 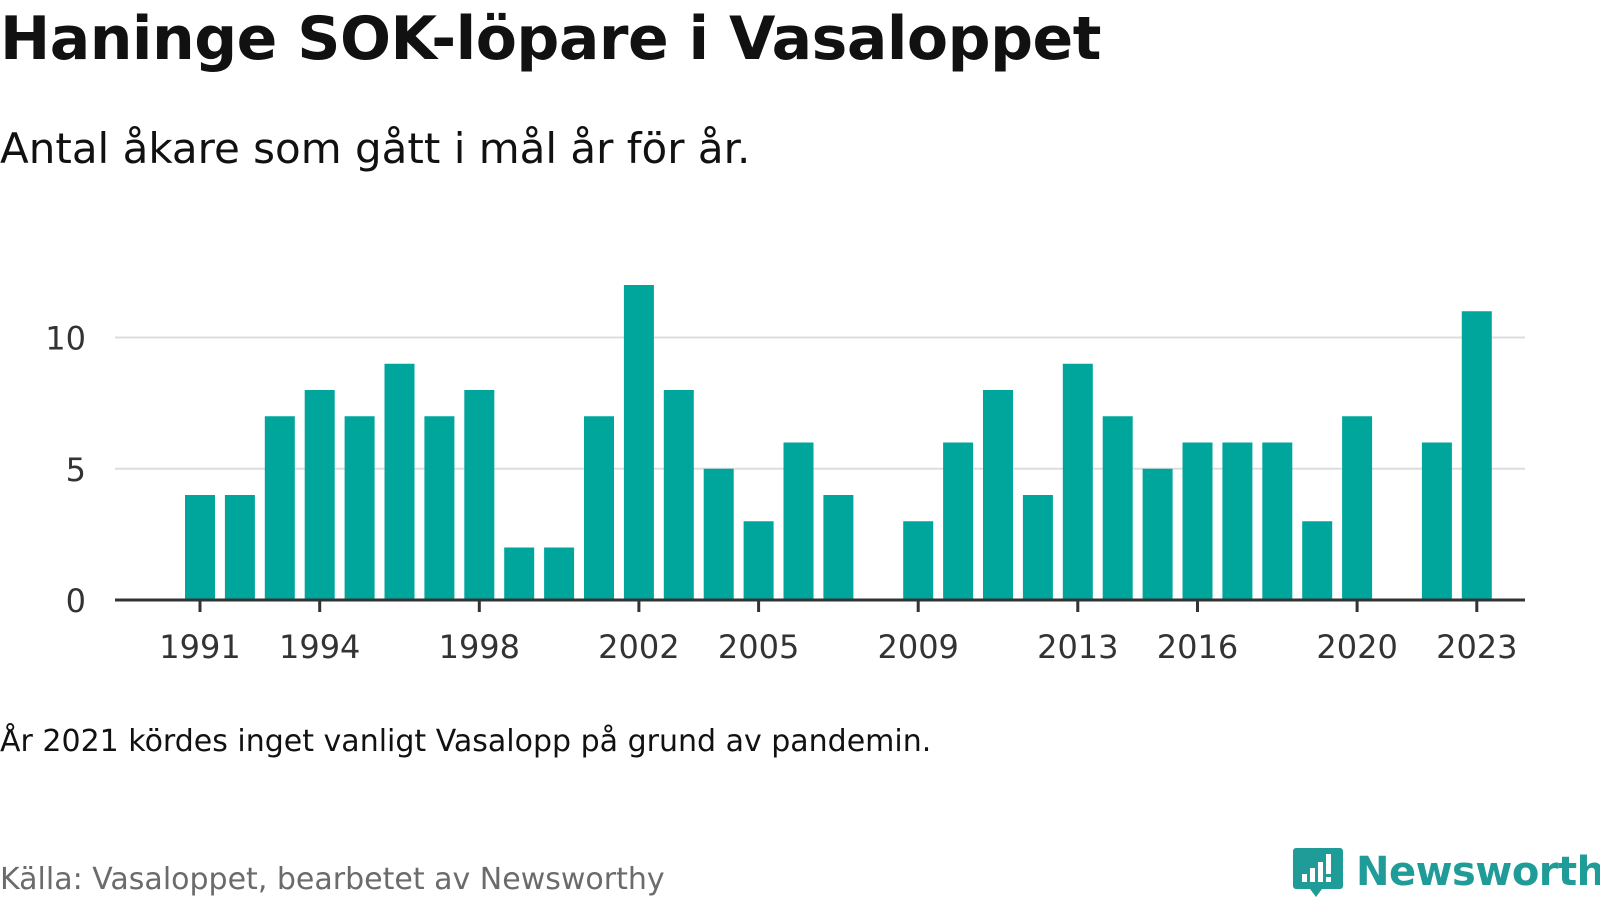 What do you see at coordinates (758, 647) in the screenshot?
I see `x-tick-label: 2005` at bounding box center [758, 647].